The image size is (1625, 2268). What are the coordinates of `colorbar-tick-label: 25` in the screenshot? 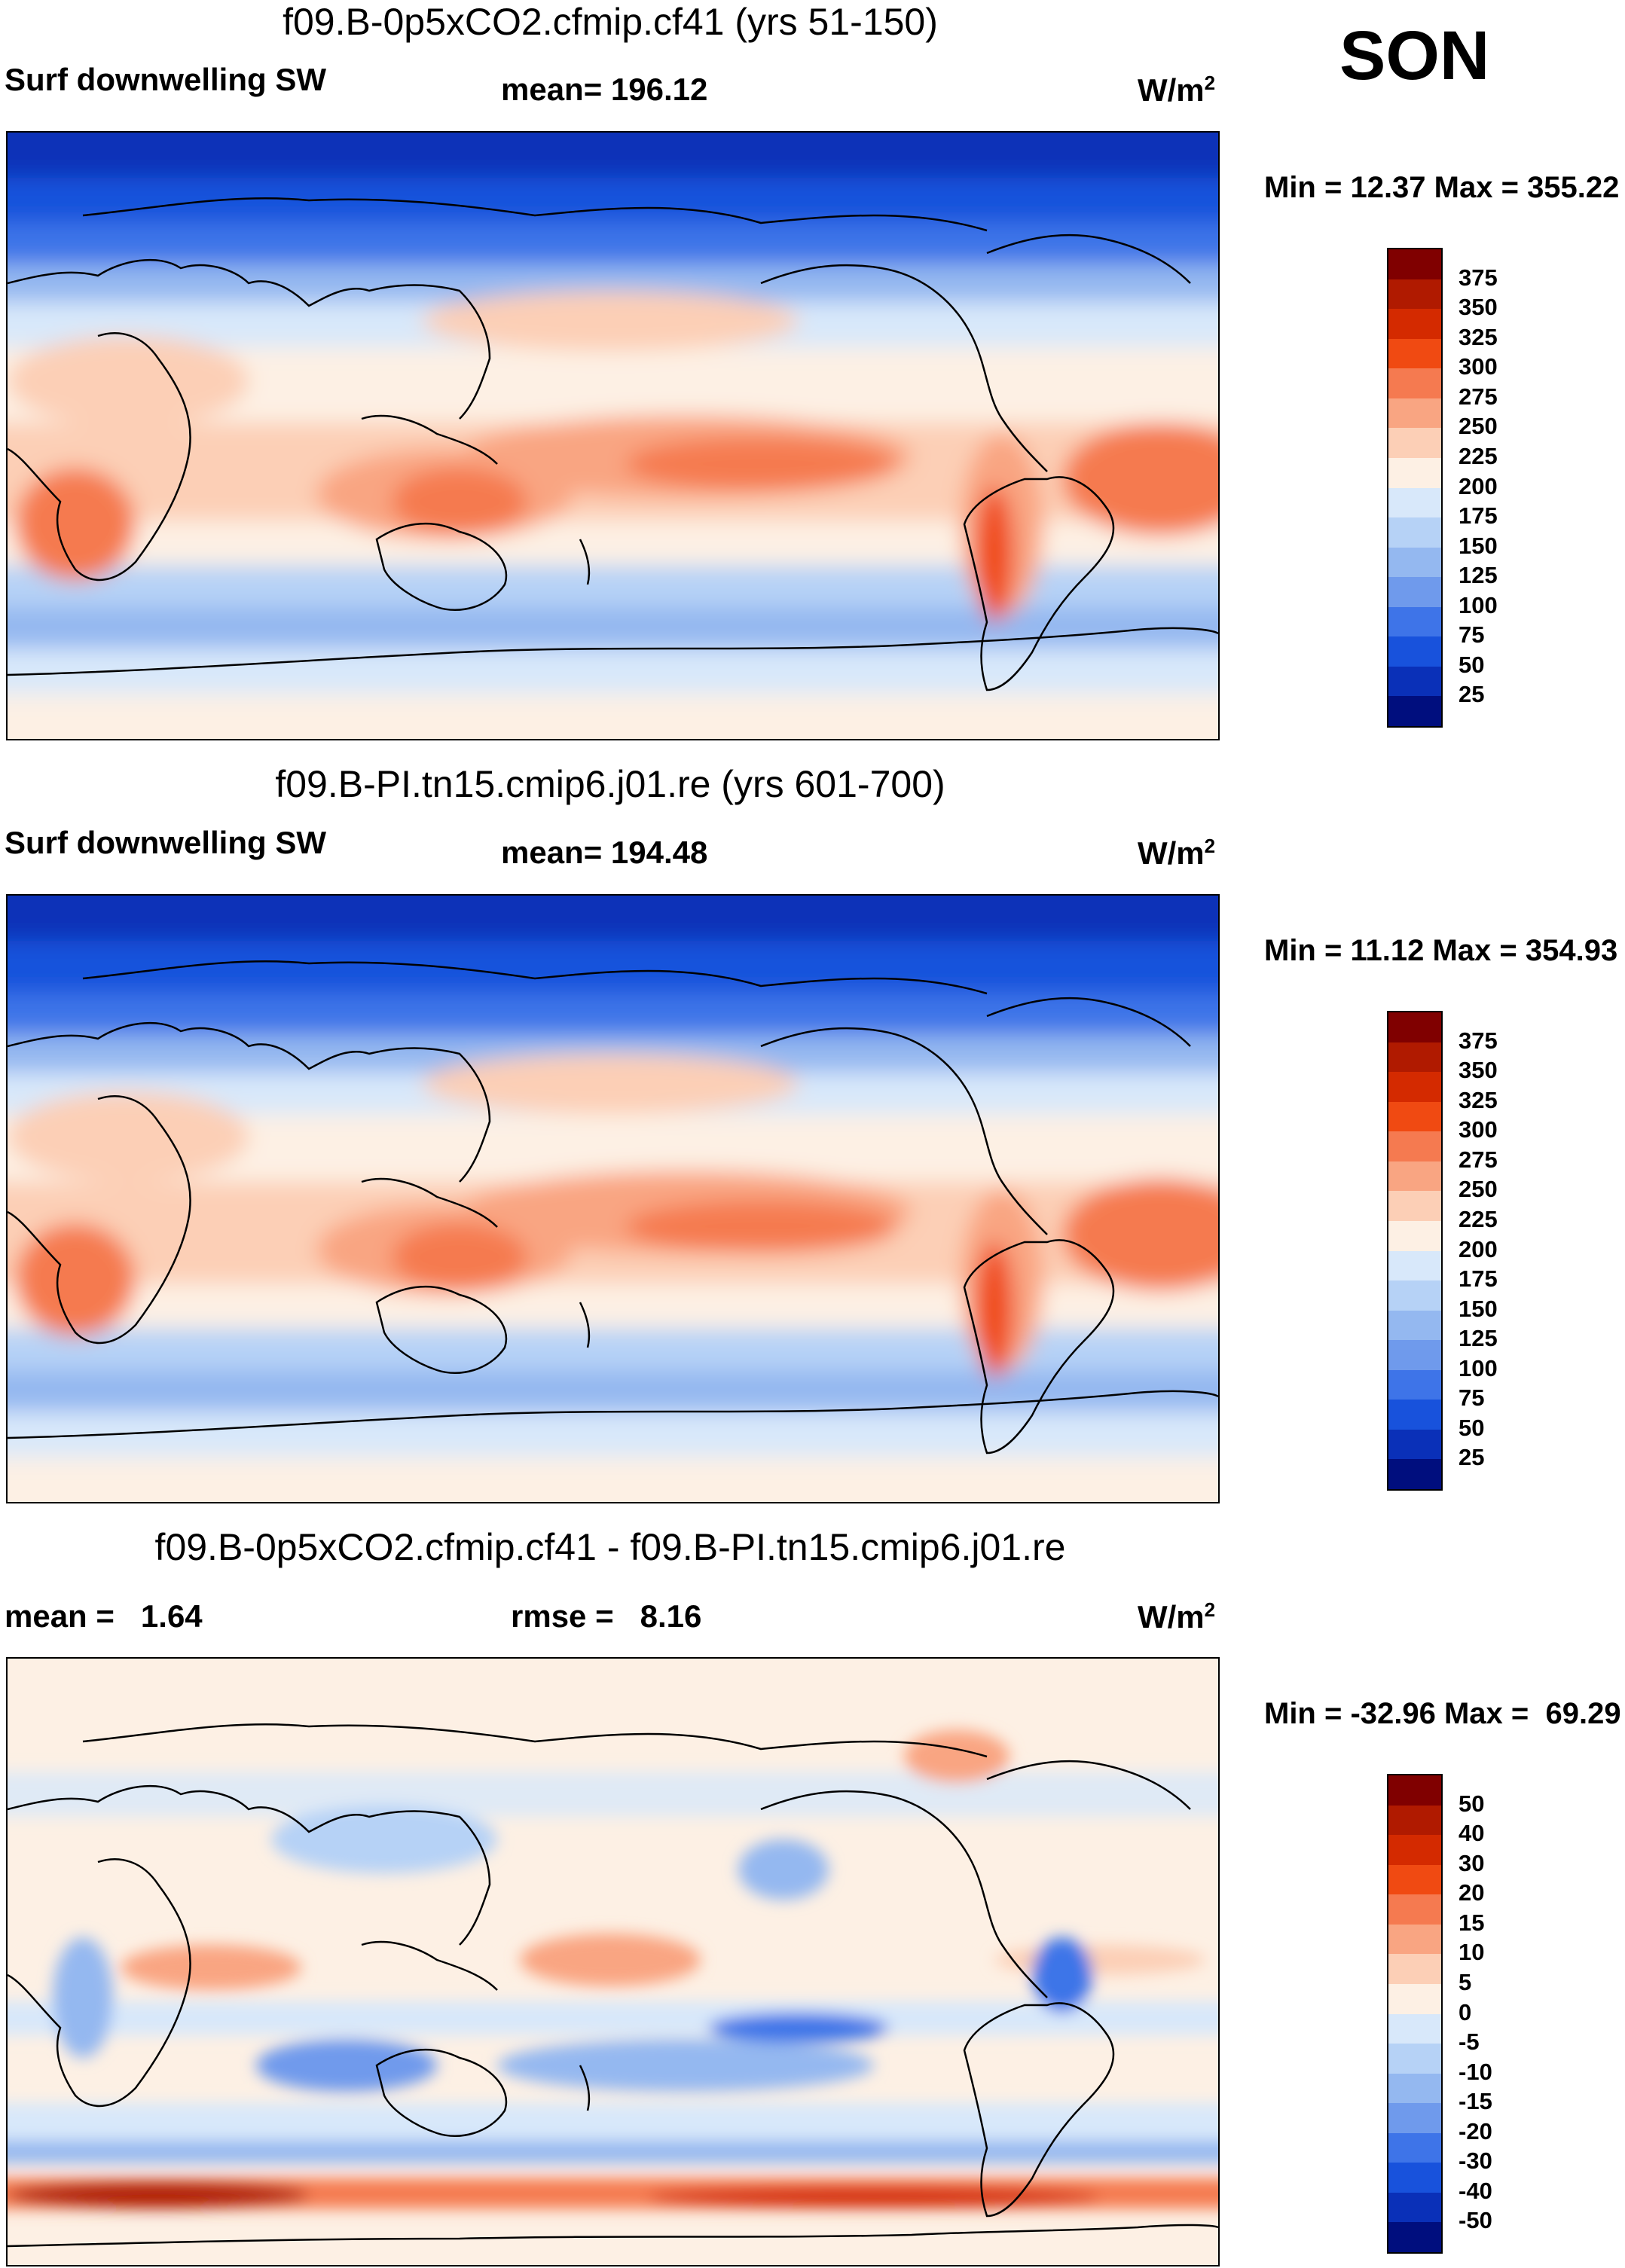 It's located at (1472, 1457).